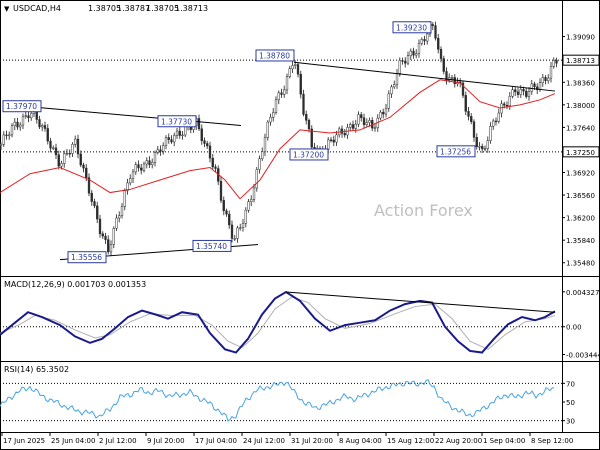 This screenshot has width=600, height=450. I want to click on support-price-box, so click(581, 152).